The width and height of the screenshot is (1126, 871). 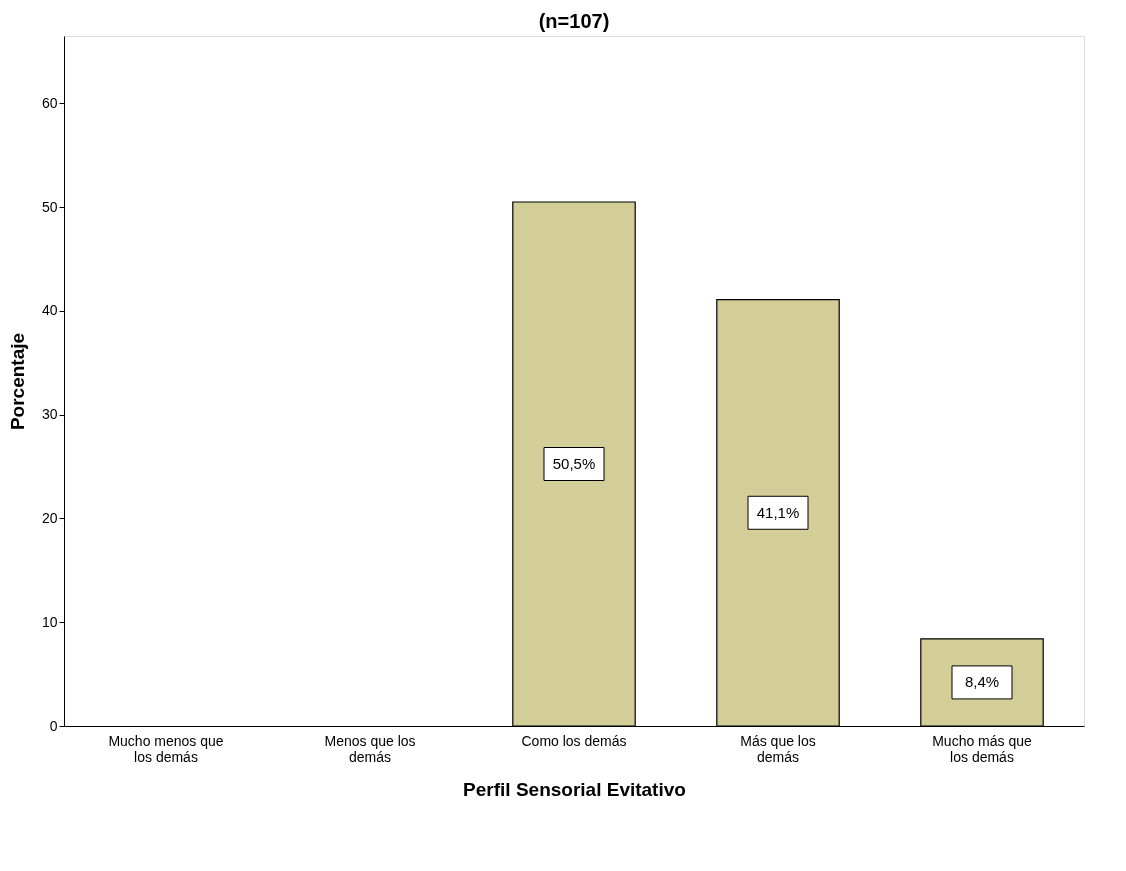 I want to click on x-tick-label: Menos que los demás, so click(x=370, y=748).